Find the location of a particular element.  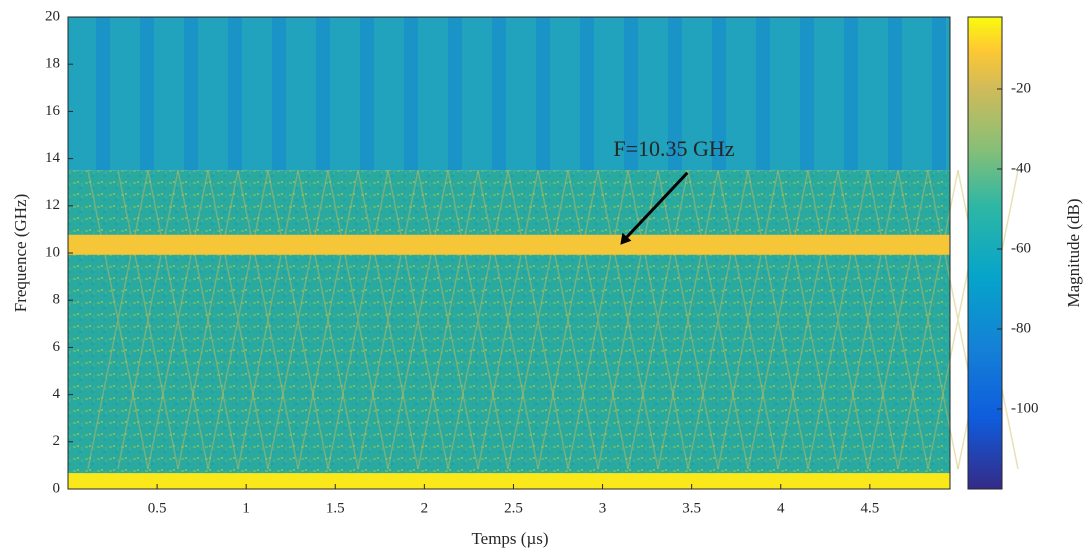

x-tick-label: 1.5 is located at coordinates (335, 508).